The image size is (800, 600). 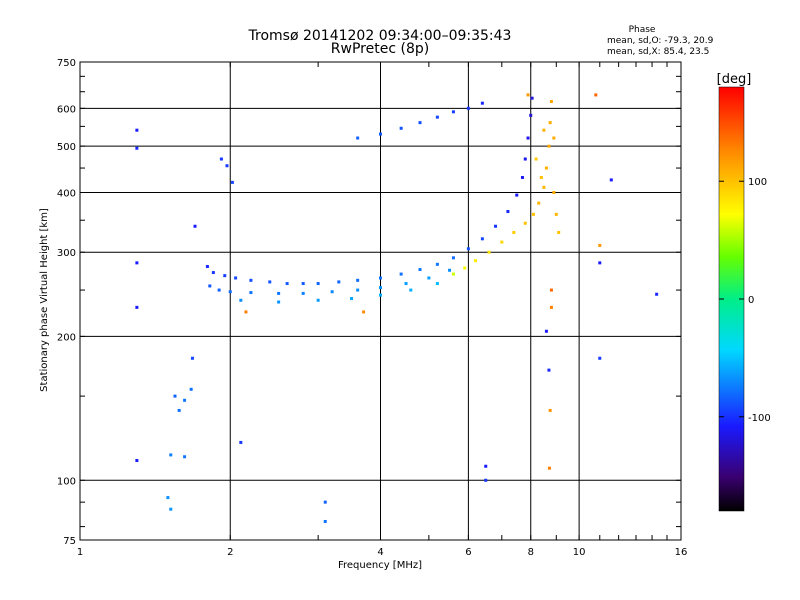 What do you see at coordinates (66, 253) in the screenshot?
I see `y-tick-label: 300` at bounding box center [66, 253].